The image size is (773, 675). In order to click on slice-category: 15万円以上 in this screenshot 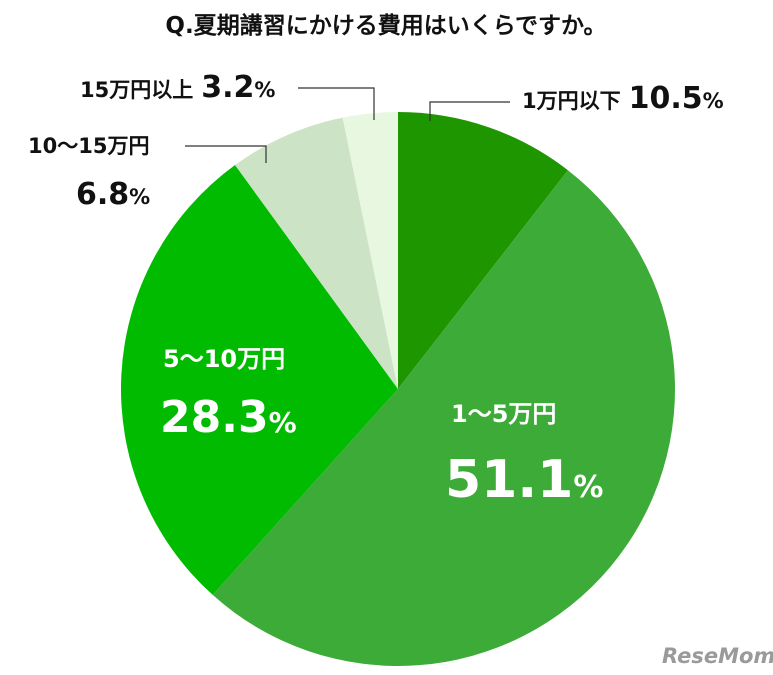, I will do `click(136, 90)`.